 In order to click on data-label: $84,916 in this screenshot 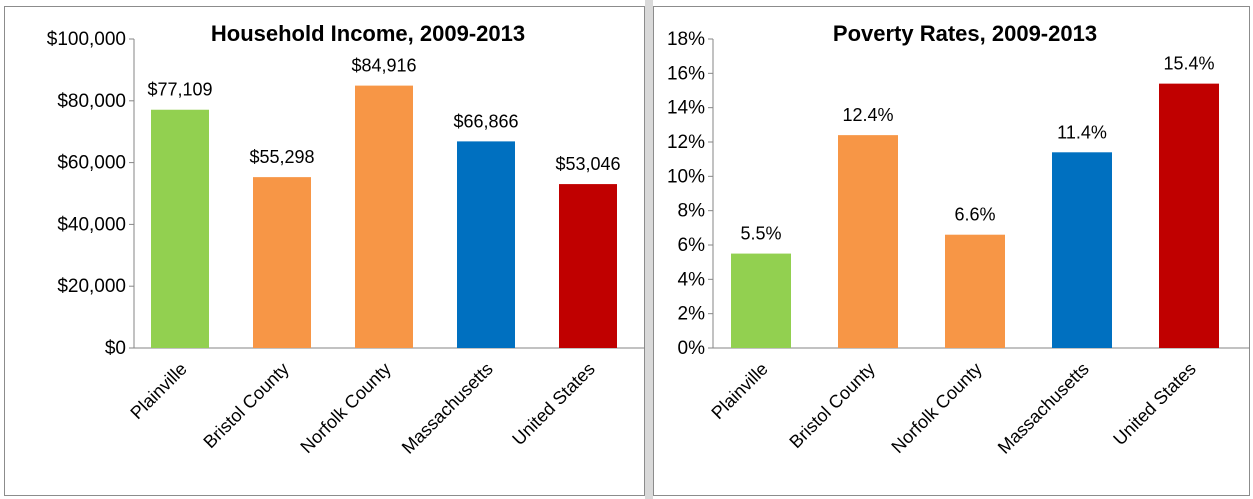, I will do `click(383, 66)`.